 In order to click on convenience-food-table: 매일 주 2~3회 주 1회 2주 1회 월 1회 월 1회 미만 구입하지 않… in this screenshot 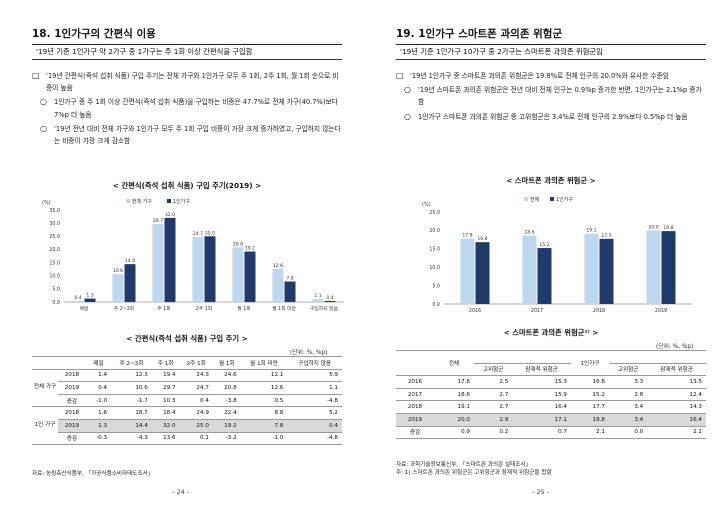, I will do `click(187, 401)`.